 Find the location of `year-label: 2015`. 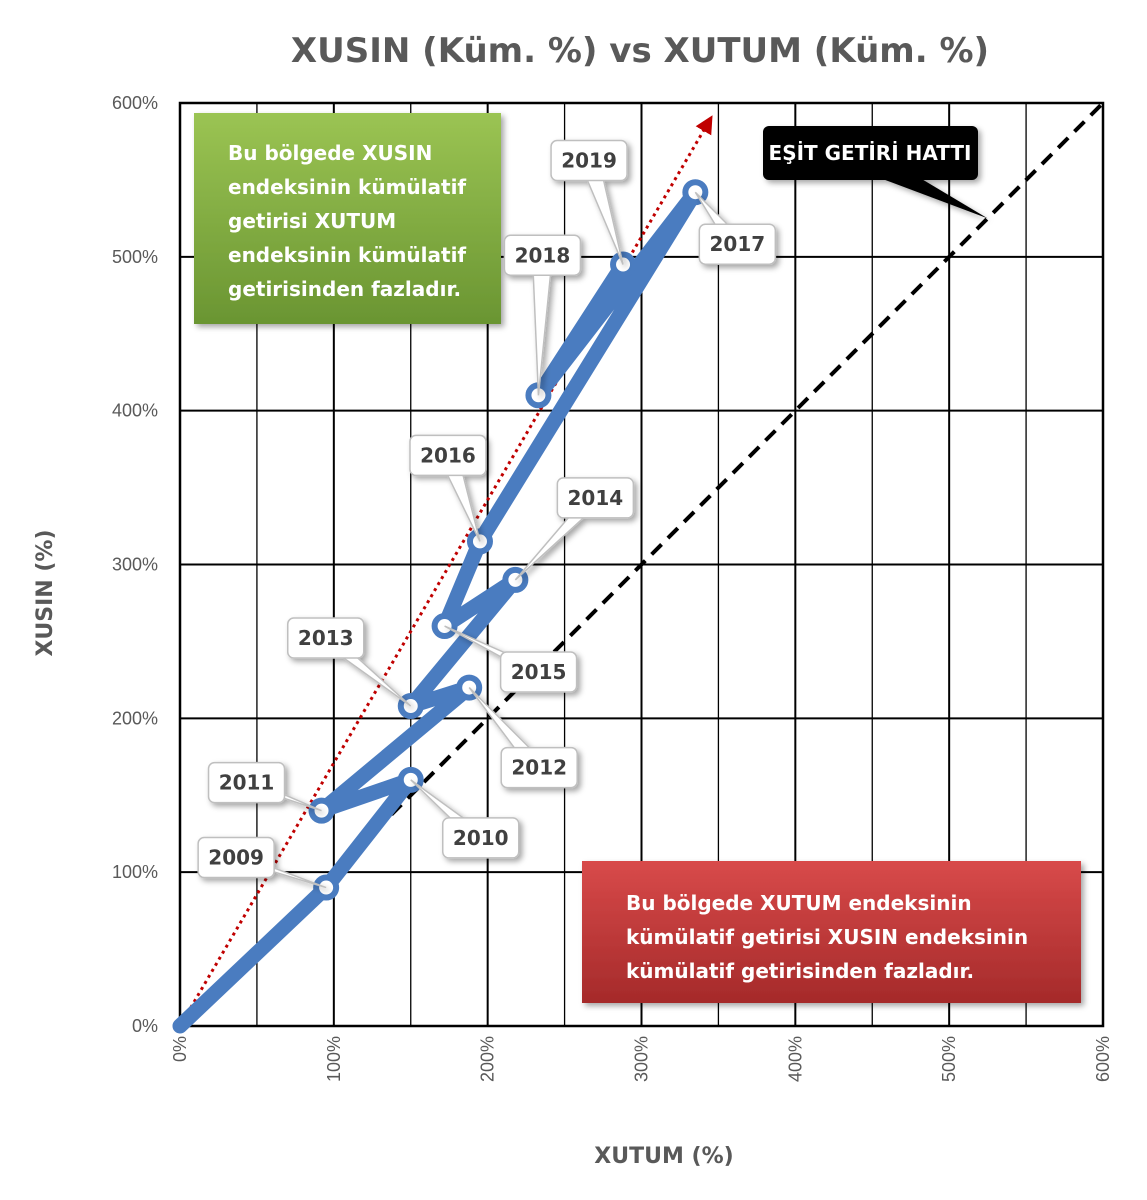

year-label: 2015 is located at coordinates (539, 672).